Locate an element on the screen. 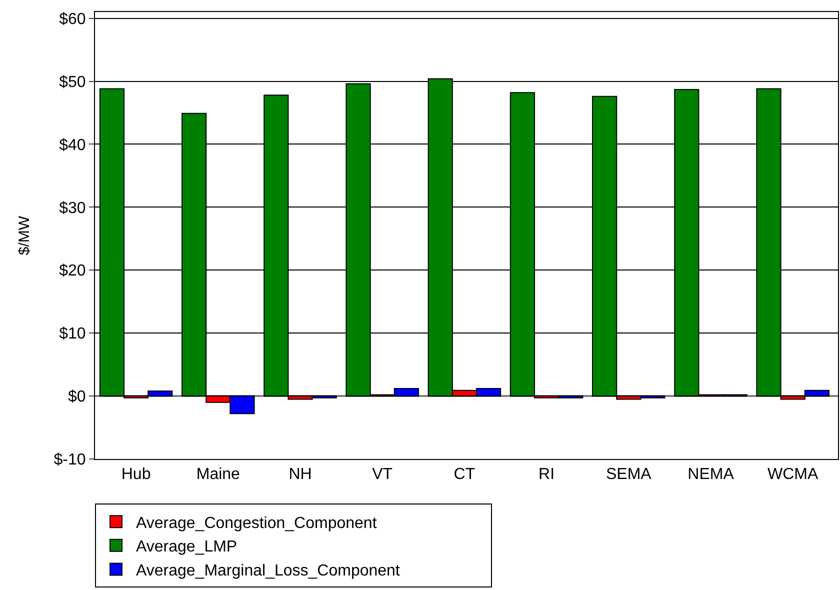  x-tick-label: WCMA is located at coordinates (793, 475).